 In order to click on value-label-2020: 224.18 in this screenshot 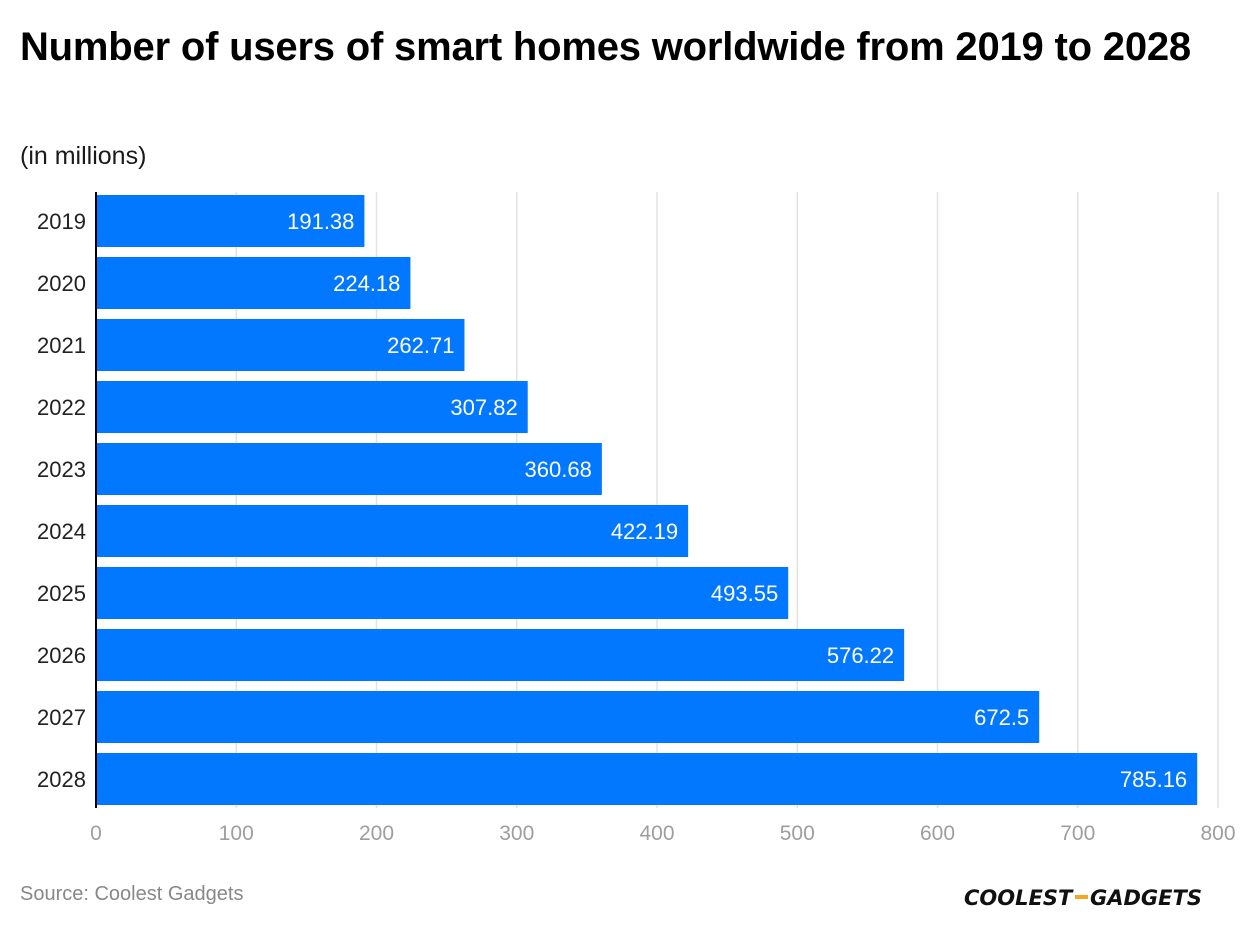, I will do `click(366, 283)`.